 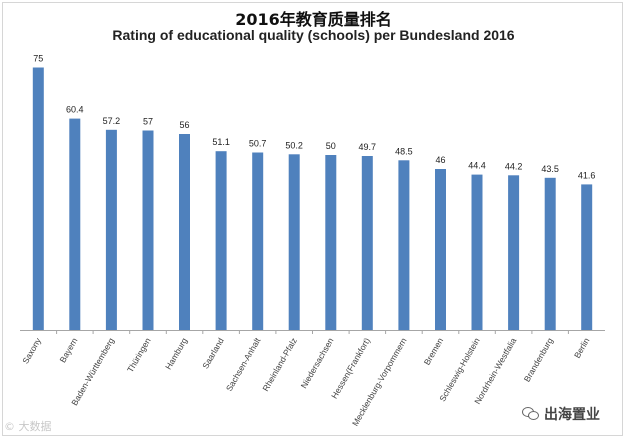 What do you see at coordinates (459, 369) in the screenshot?
I see `category-label: Schleswig-Holstein` at bounding box center [459, 369].